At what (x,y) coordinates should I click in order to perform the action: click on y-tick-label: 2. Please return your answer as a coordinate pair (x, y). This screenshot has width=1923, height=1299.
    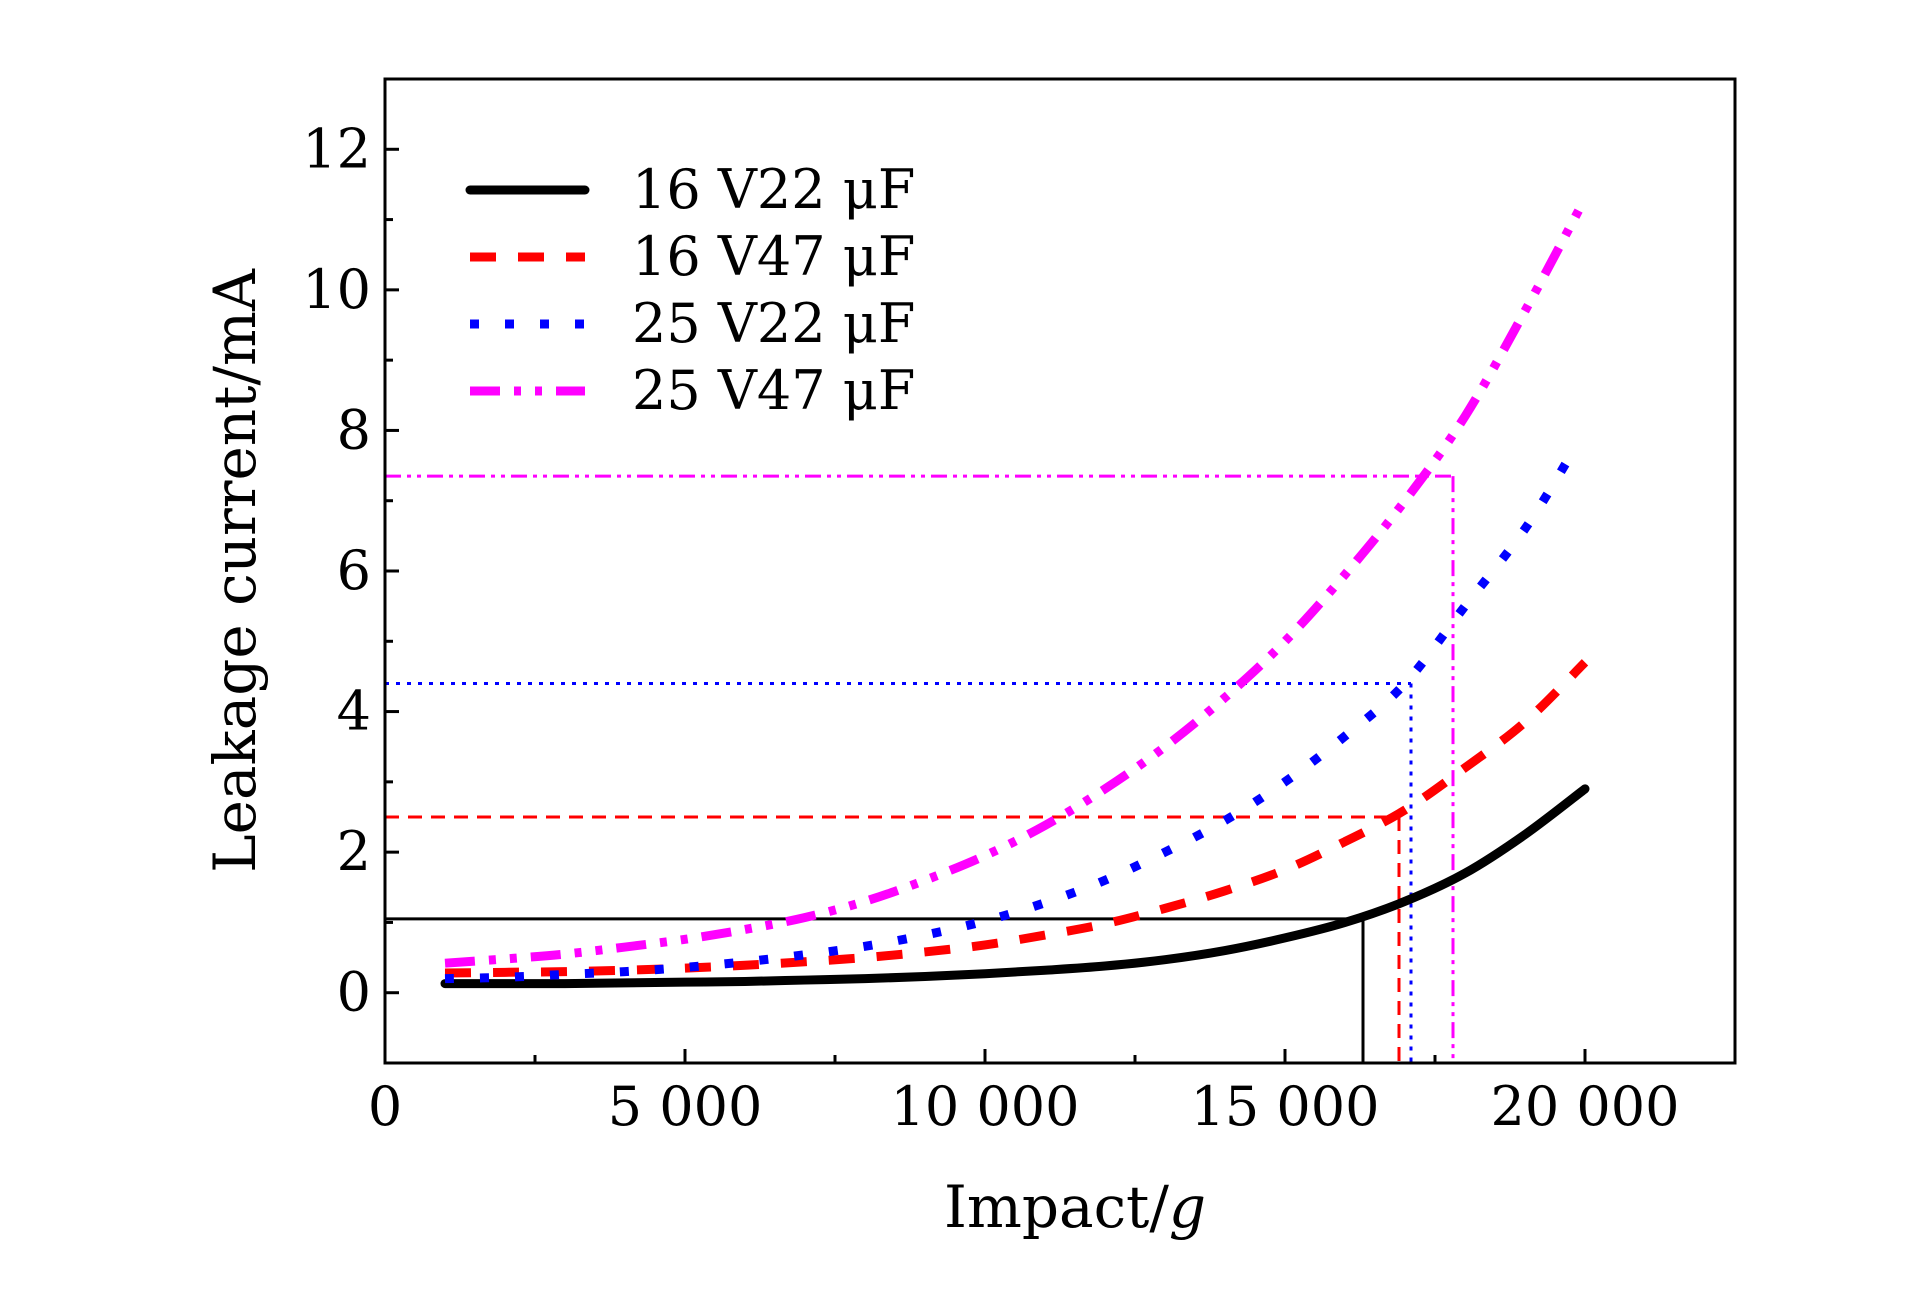
    Looking at the image, I should click on (354, 851).